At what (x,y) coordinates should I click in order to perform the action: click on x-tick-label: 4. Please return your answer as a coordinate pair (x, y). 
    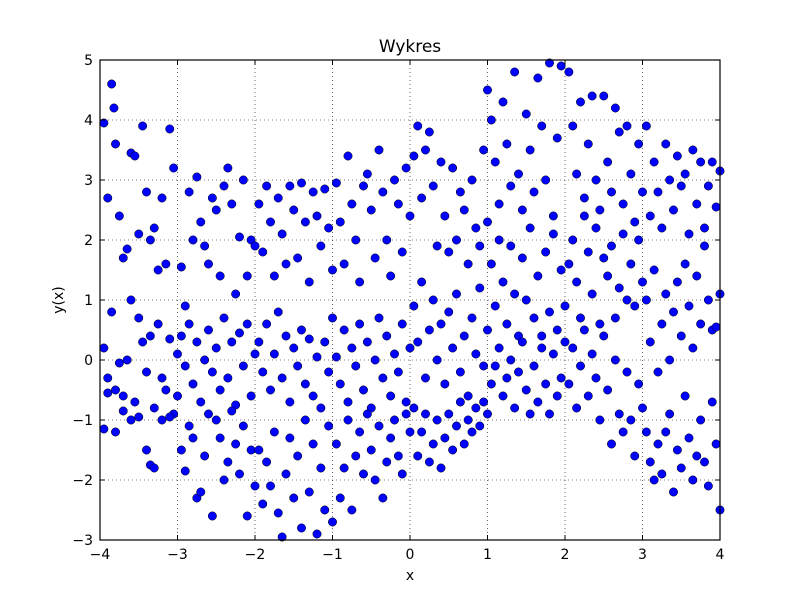
    Looking at the image, I should click on (720, 555).